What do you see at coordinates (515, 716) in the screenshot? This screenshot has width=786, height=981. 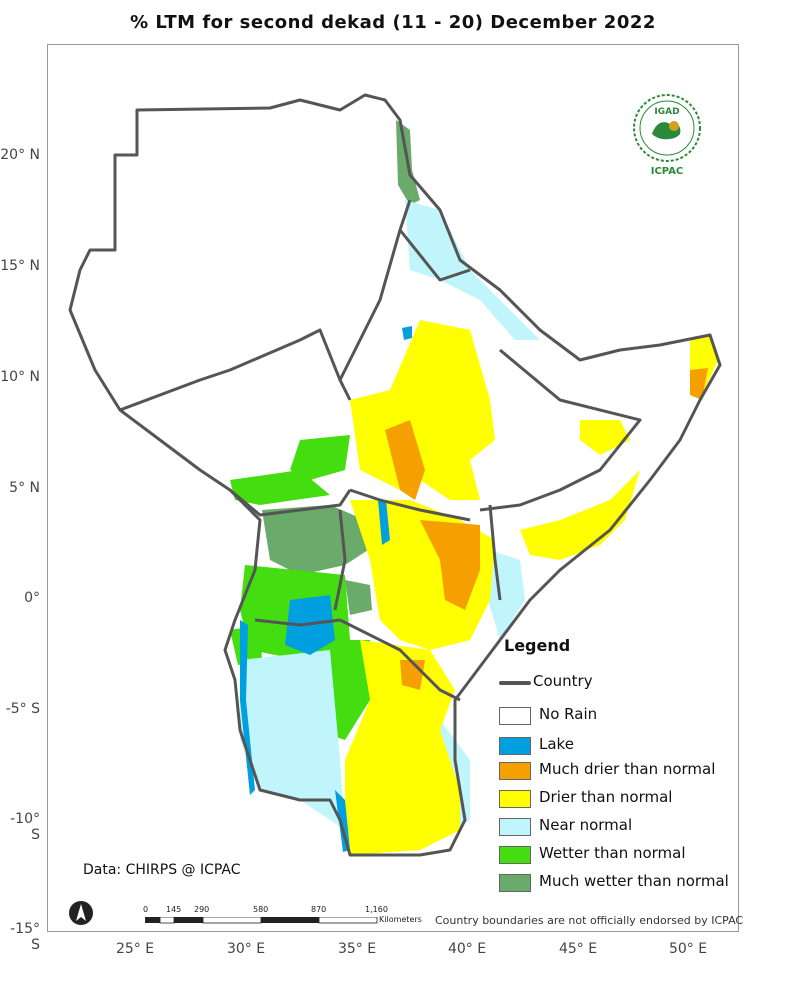 I see `legend-swatch-no-rain` at bounding box center [515, 716].